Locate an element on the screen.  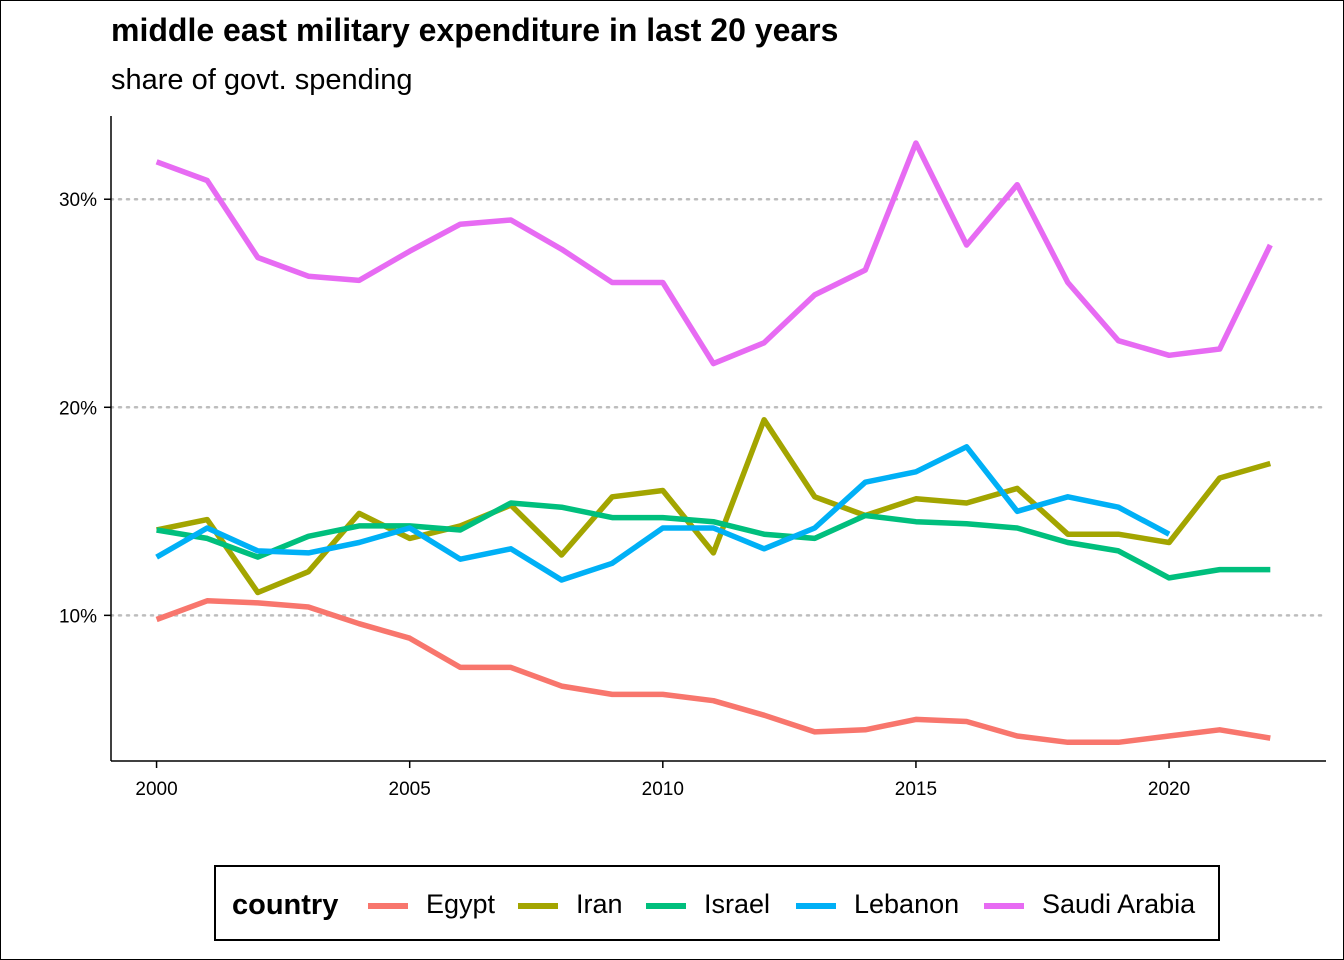
y-tick-label-10: 10% is located at coordinates (78, 616).